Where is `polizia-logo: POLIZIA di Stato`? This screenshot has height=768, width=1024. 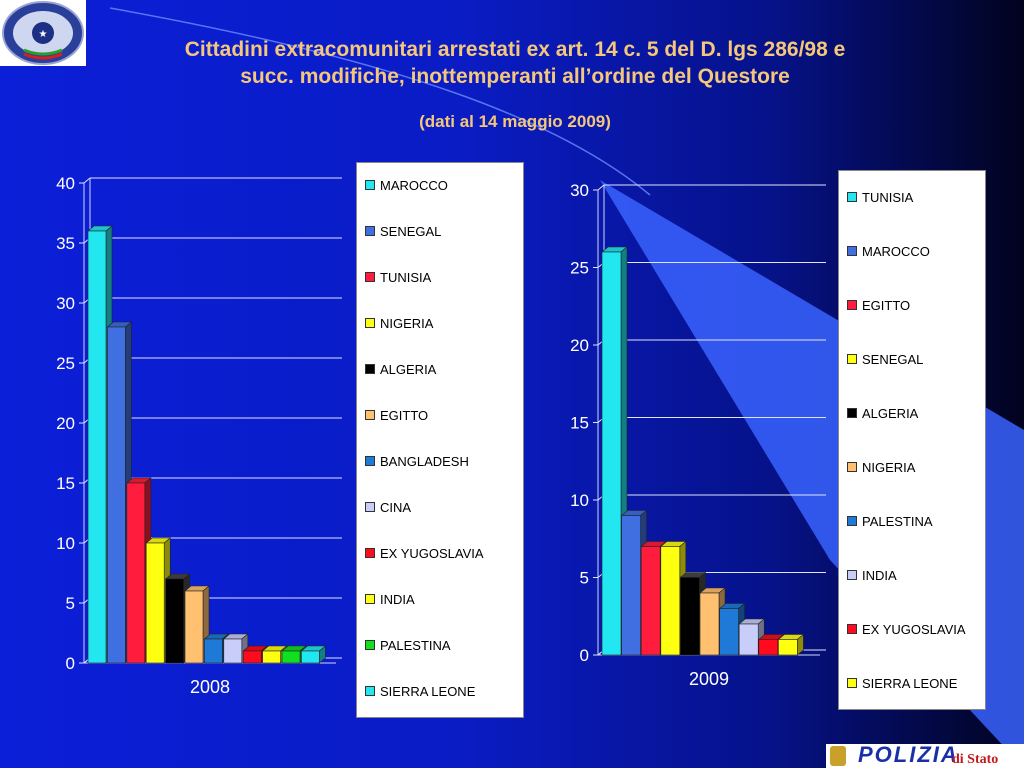 polizia-logo: POLIZIA di Stato is located at coordinates (925, 755).